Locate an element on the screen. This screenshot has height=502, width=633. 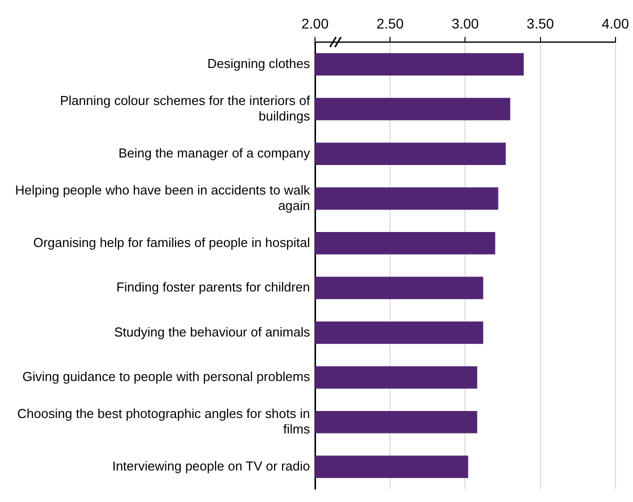
x-tick-label: 2.00 is located at coordinates (315, 23).